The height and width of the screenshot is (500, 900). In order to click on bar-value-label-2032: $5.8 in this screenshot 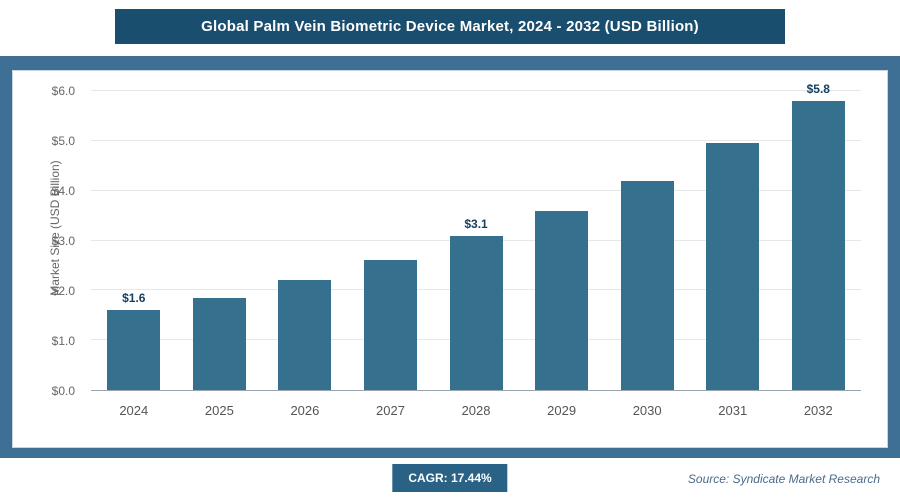, I will do `click(818, 88)`.